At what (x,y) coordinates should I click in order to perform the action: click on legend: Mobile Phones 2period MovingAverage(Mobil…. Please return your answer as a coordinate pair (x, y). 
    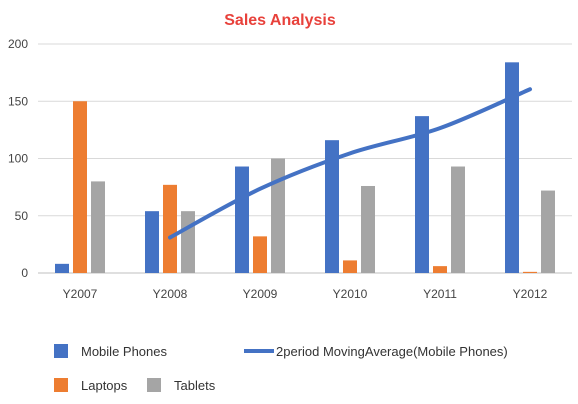
    Looking at the image, I should click on (281, 368).